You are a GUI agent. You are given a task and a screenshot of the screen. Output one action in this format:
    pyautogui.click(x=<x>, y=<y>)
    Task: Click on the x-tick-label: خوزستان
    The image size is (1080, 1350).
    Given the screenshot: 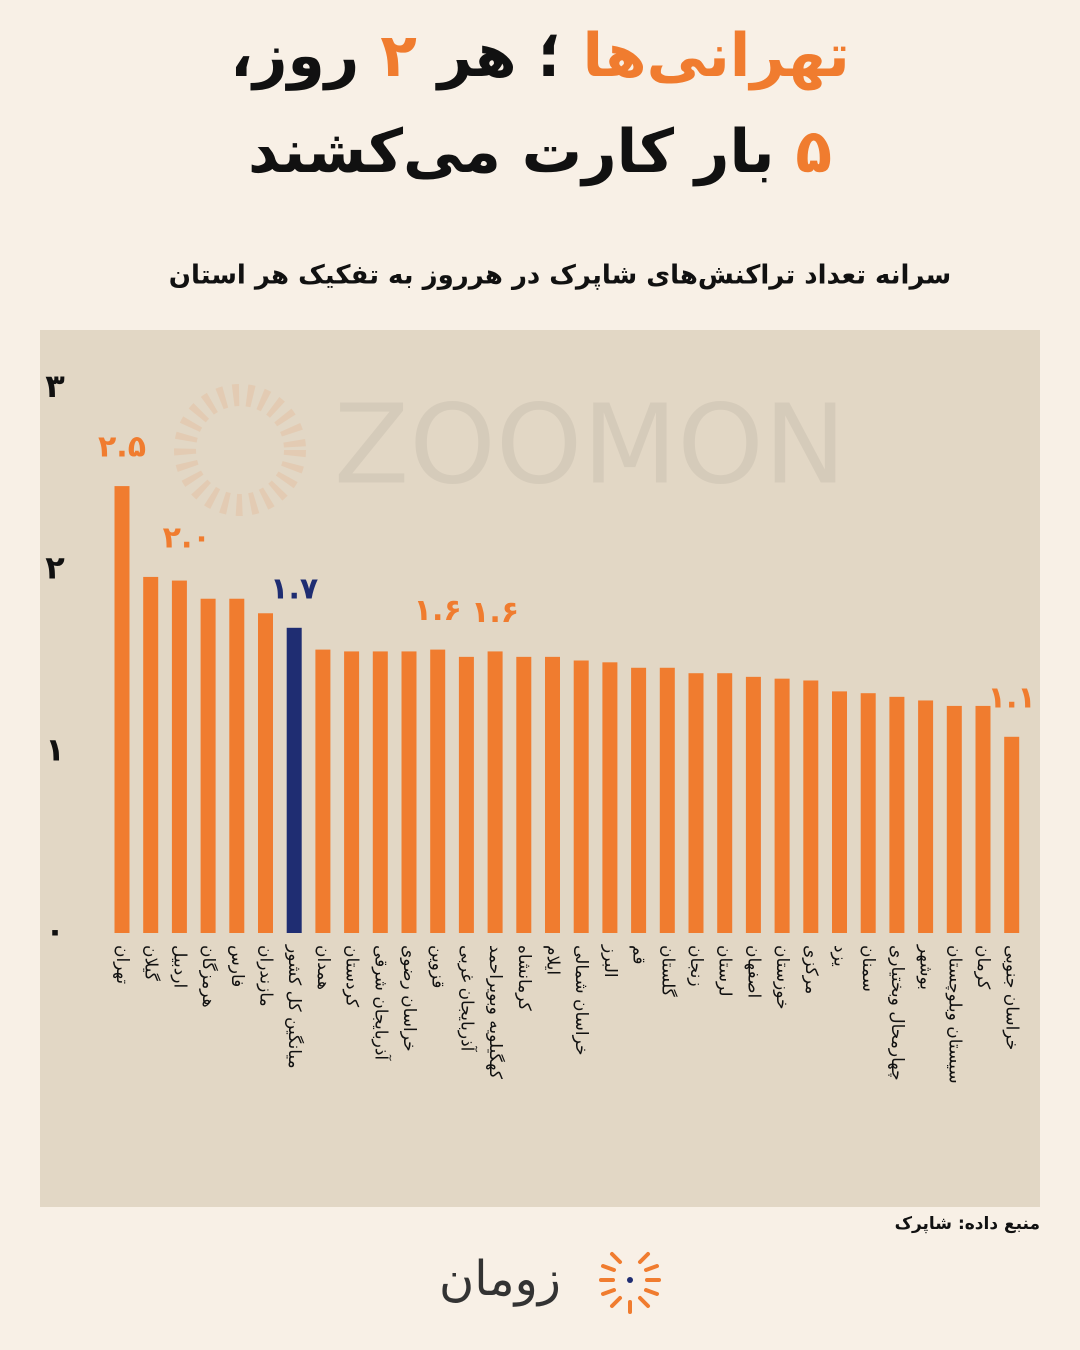 What is the action you would take?
    pyautogui.click(x=782, y=977)
    